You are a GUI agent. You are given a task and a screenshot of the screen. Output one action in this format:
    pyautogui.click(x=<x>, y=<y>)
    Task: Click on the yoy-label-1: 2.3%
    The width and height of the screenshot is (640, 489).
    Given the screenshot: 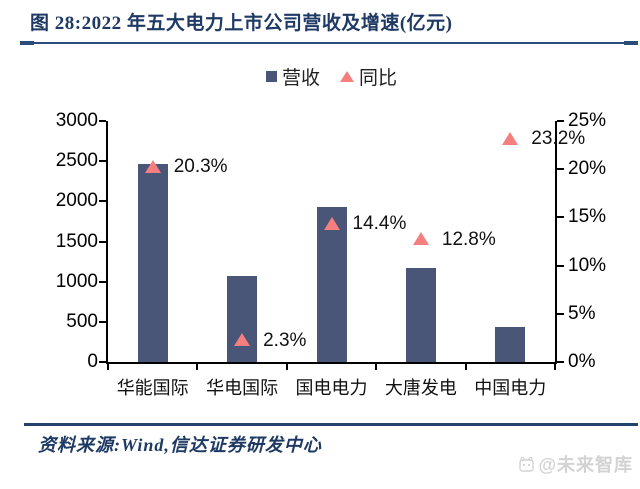 What is the action you would take?
    pyautogui.click(x=285, y=340)
    